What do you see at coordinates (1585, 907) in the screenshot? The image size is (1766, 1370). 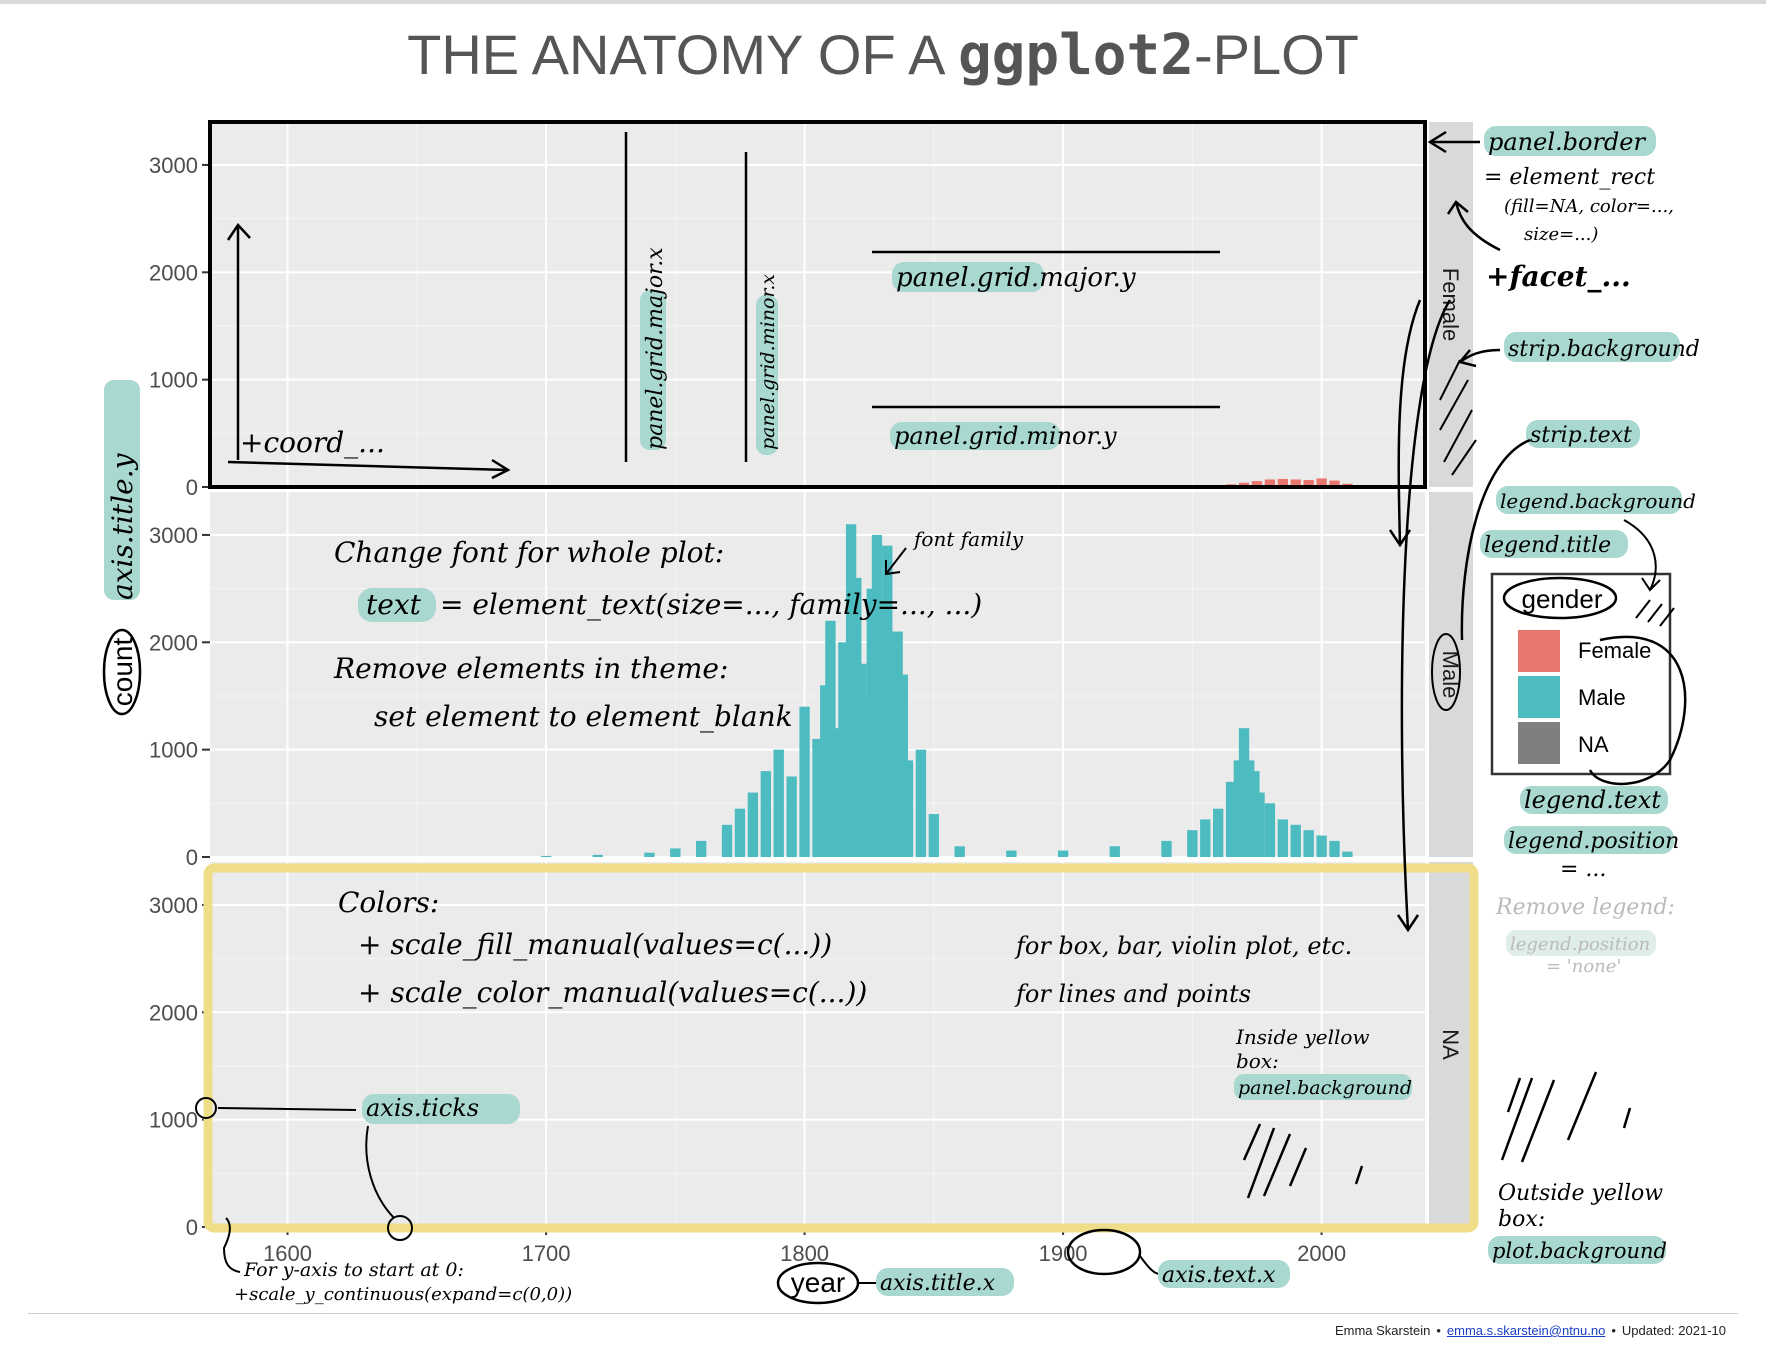 I see `remove-legend-note: Remove legend:` at bounding box center [1585, 907].